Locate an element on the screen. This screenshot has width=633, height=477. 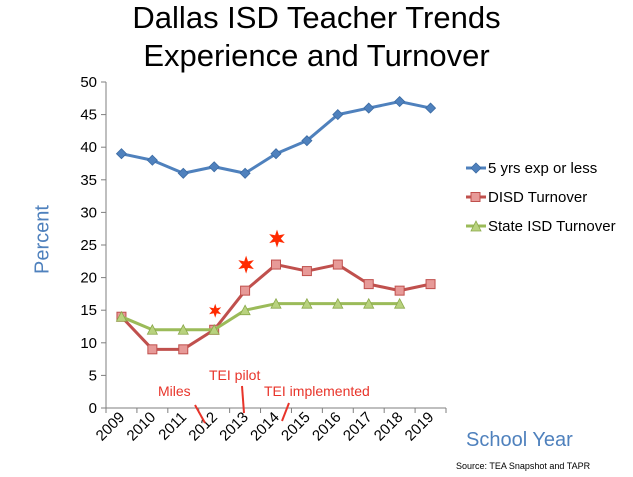
legend-label: DISD Turnover is located at coordinates (538, 197).